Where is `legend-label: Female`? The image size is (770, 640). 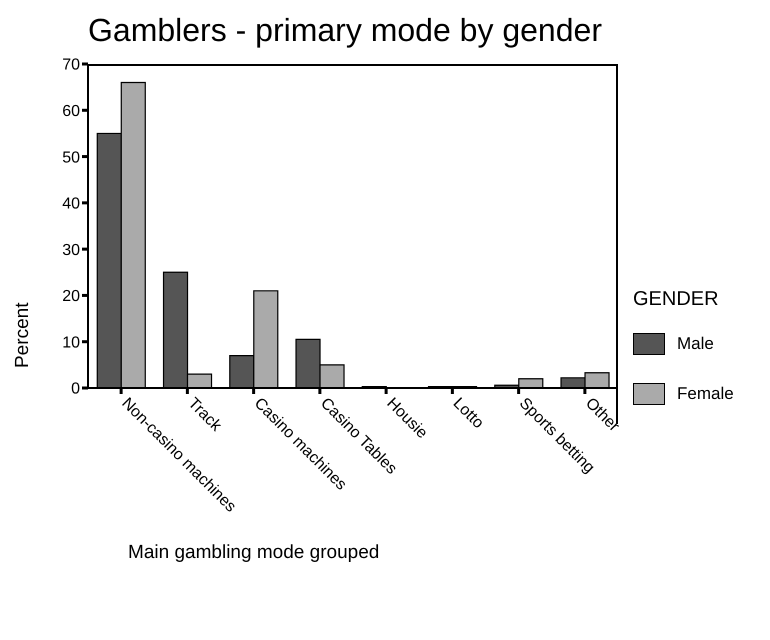
legend-label: Female is located at coordinates (705, 394).